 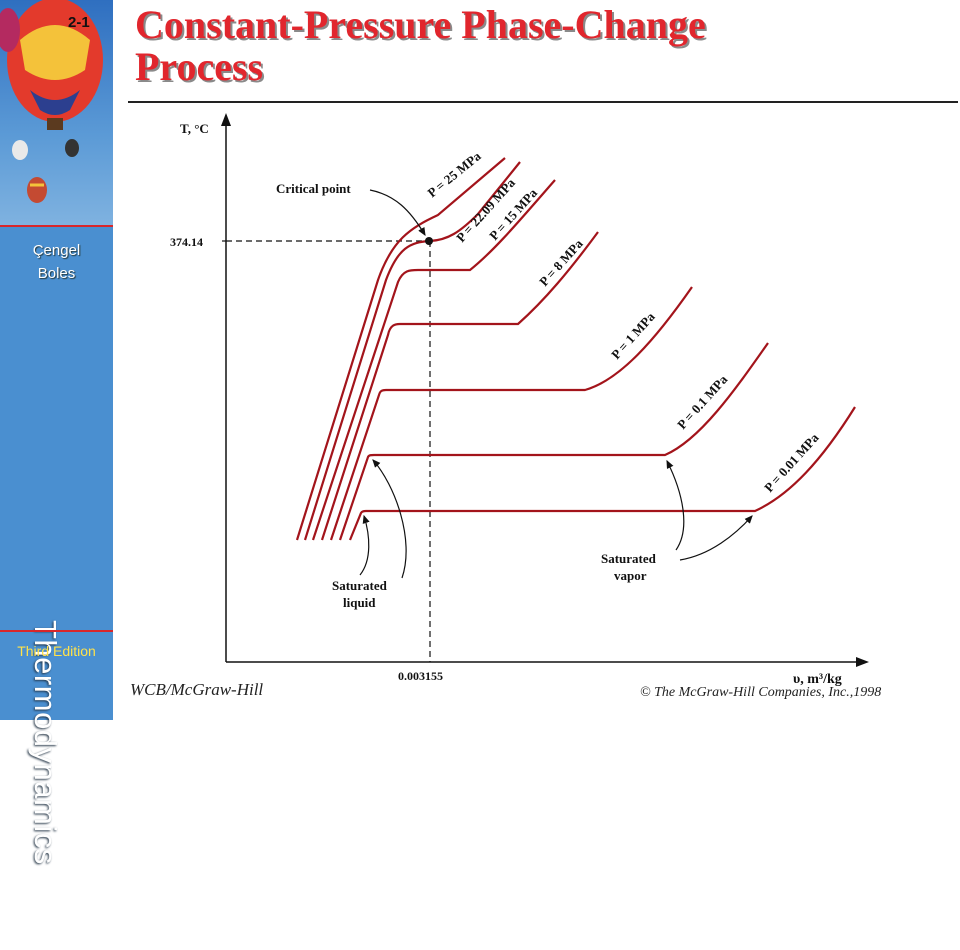 I want to click on isobar-label-25mpa: P = 25 MPa, so click(x=454, y=174).